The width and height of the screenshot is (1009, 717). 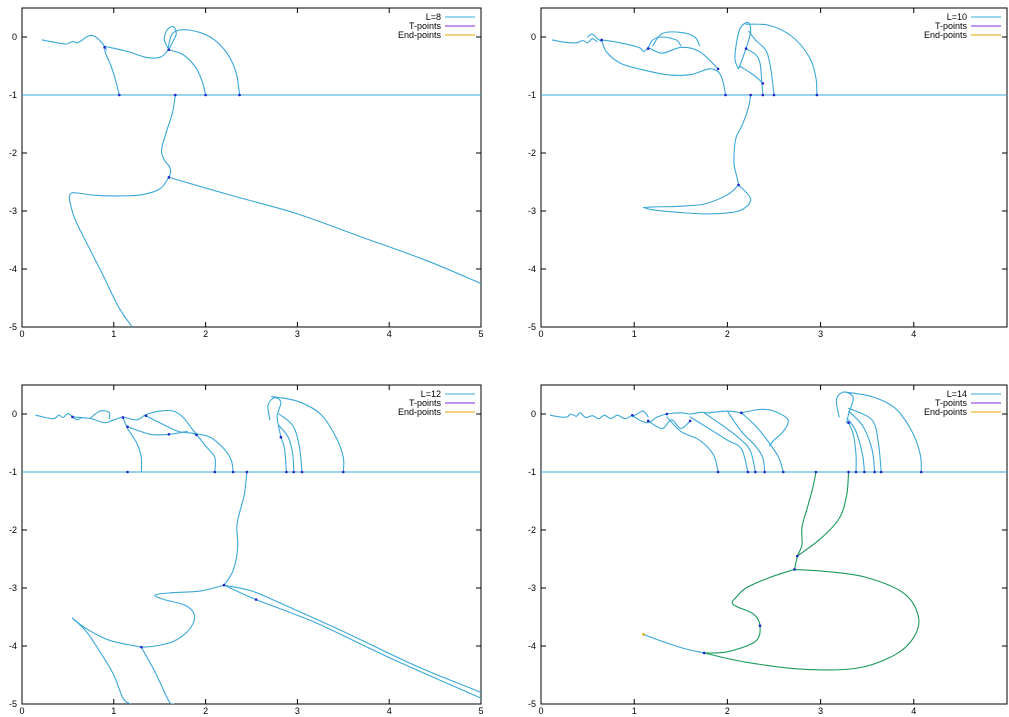 I want to click on y-tick-label: -5, so click(x=13, y=704).